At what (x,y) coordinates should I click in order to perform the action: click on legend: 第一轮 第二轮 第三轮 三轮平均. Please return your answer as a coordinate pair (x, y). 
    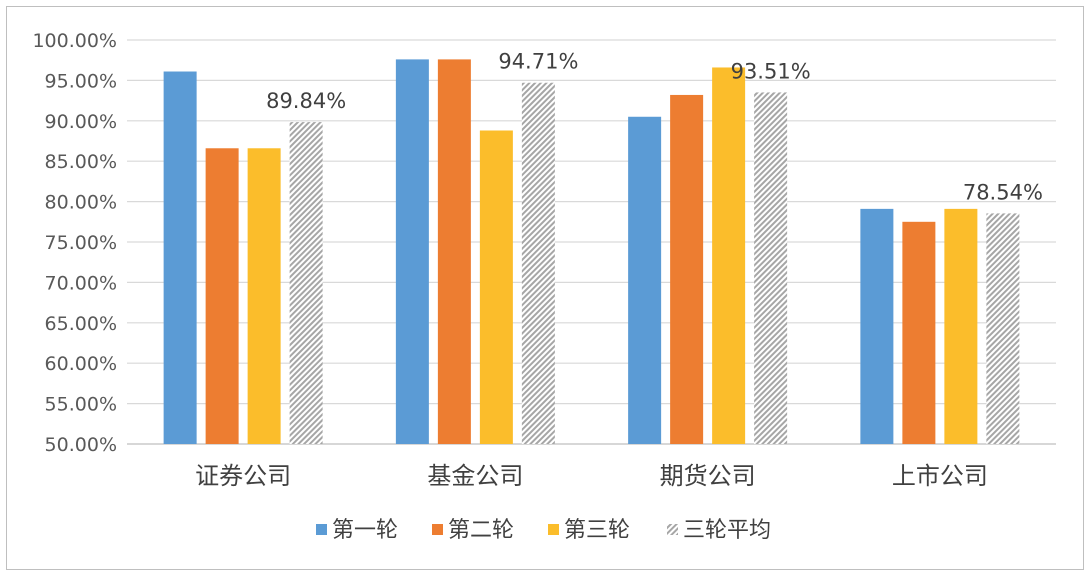
    Looking at the image, I should click on (543, 530).